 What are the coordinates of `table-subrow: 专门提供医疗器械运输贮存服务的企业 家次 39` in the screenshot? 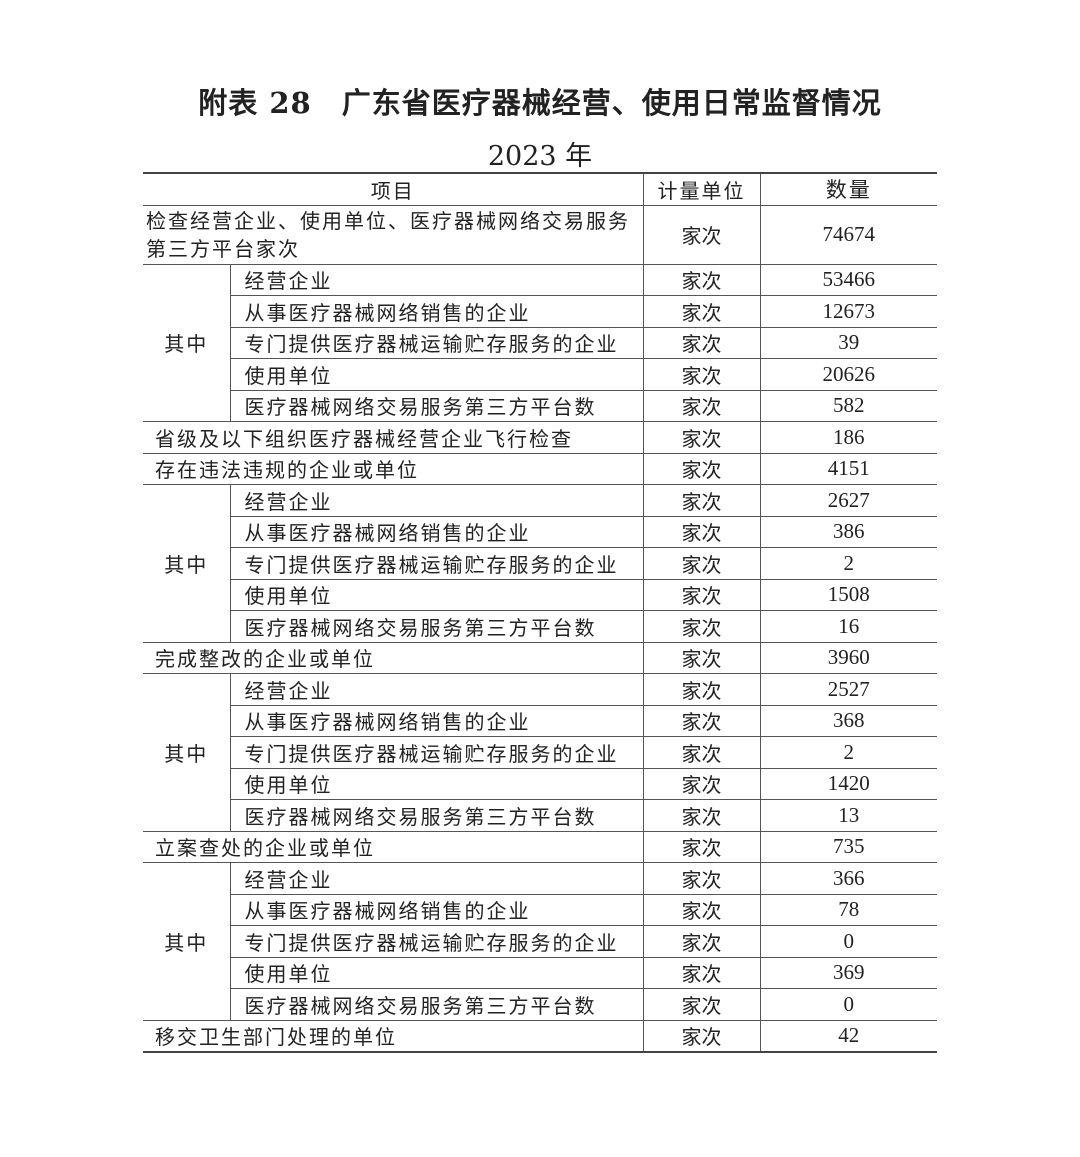 It's located at (540, 342).